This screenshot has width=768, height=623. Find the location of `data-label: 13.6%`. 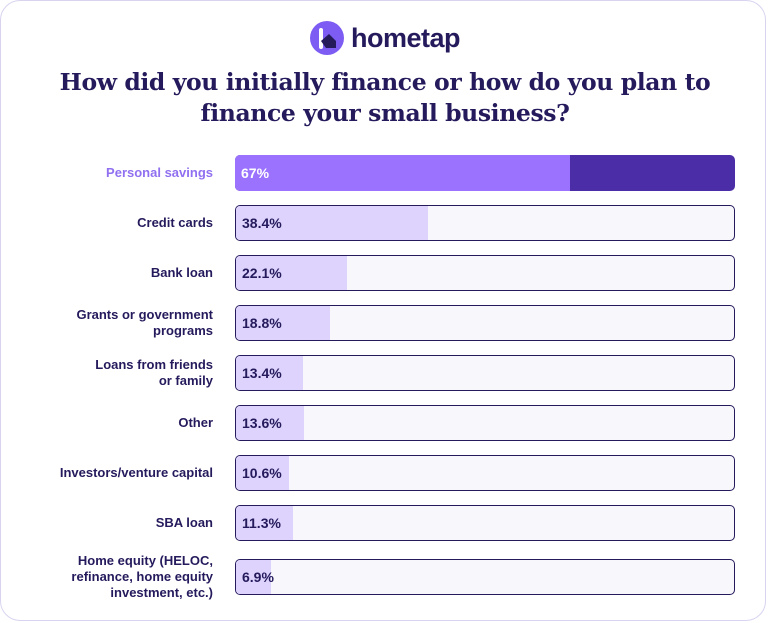

data-label: 13.6% is located at coordinates (262, 423).